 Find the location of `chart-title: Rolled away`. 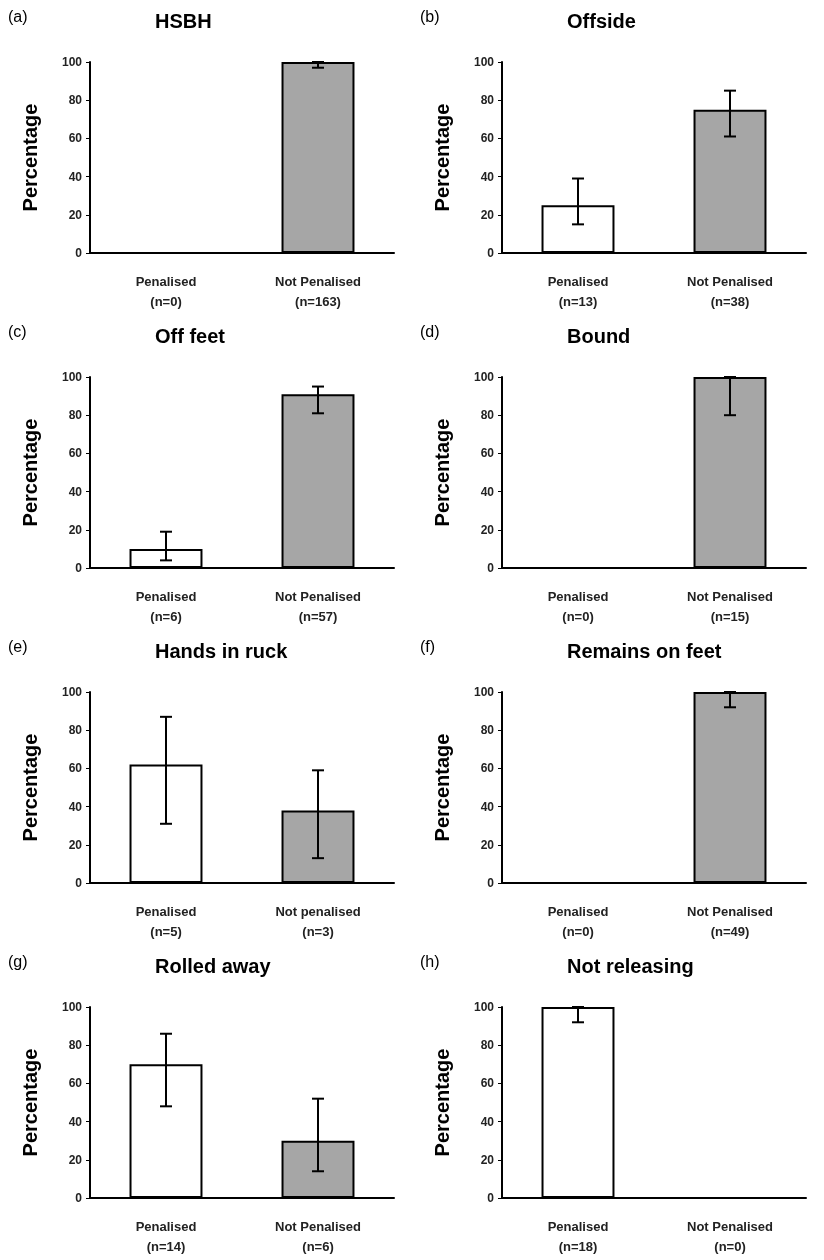

chart-title: Rolled away is located at coordinates (213, 966).